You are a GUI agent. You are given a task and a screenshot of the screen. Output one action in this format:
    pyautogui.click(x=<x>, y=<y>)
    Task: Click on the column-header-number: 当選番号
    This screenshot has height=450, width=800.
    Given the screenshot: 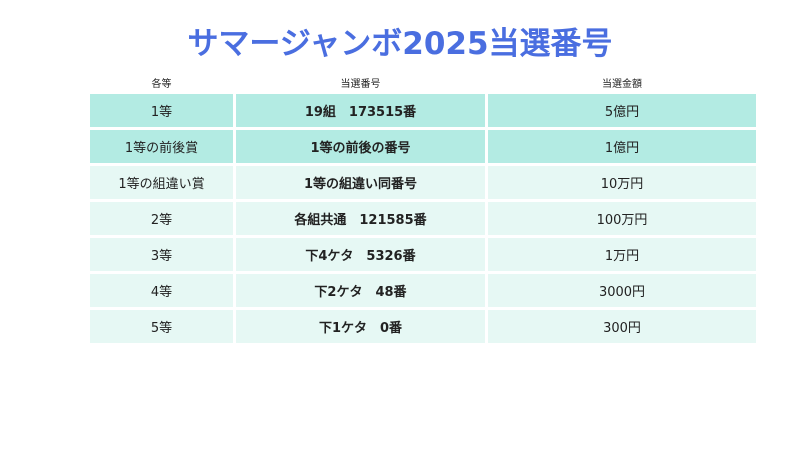 What is the action you would take?
    pyautogui.click(x=360, y=84)
    